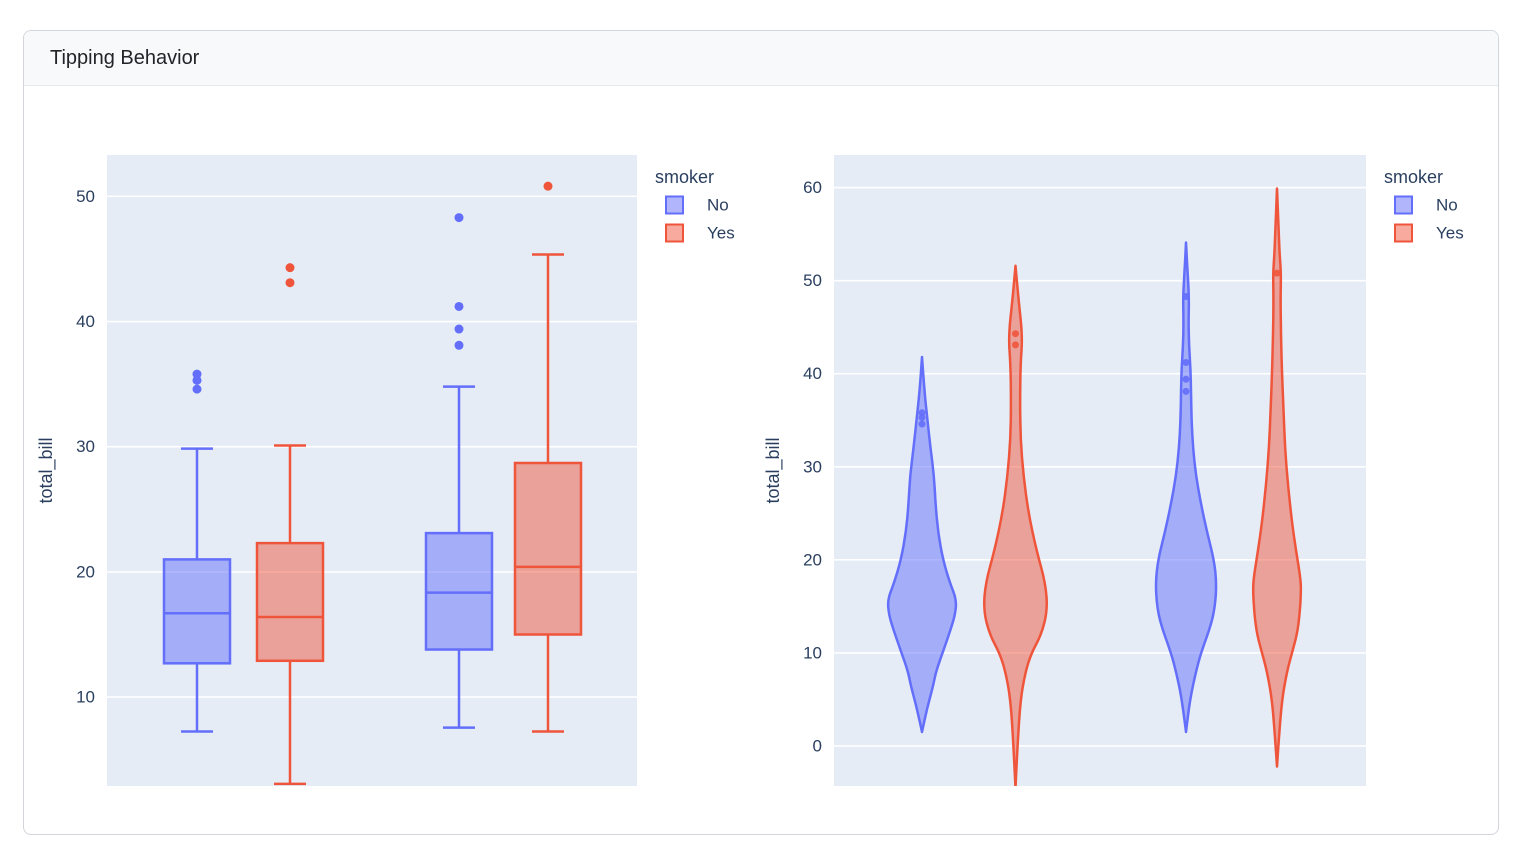 The height and width of the screenshot is (864, 1522). What do you see at coordinates (761, 58) in the screenshot?
I see `card-header: Tipping Behavior` at bounding box center [761, 58].